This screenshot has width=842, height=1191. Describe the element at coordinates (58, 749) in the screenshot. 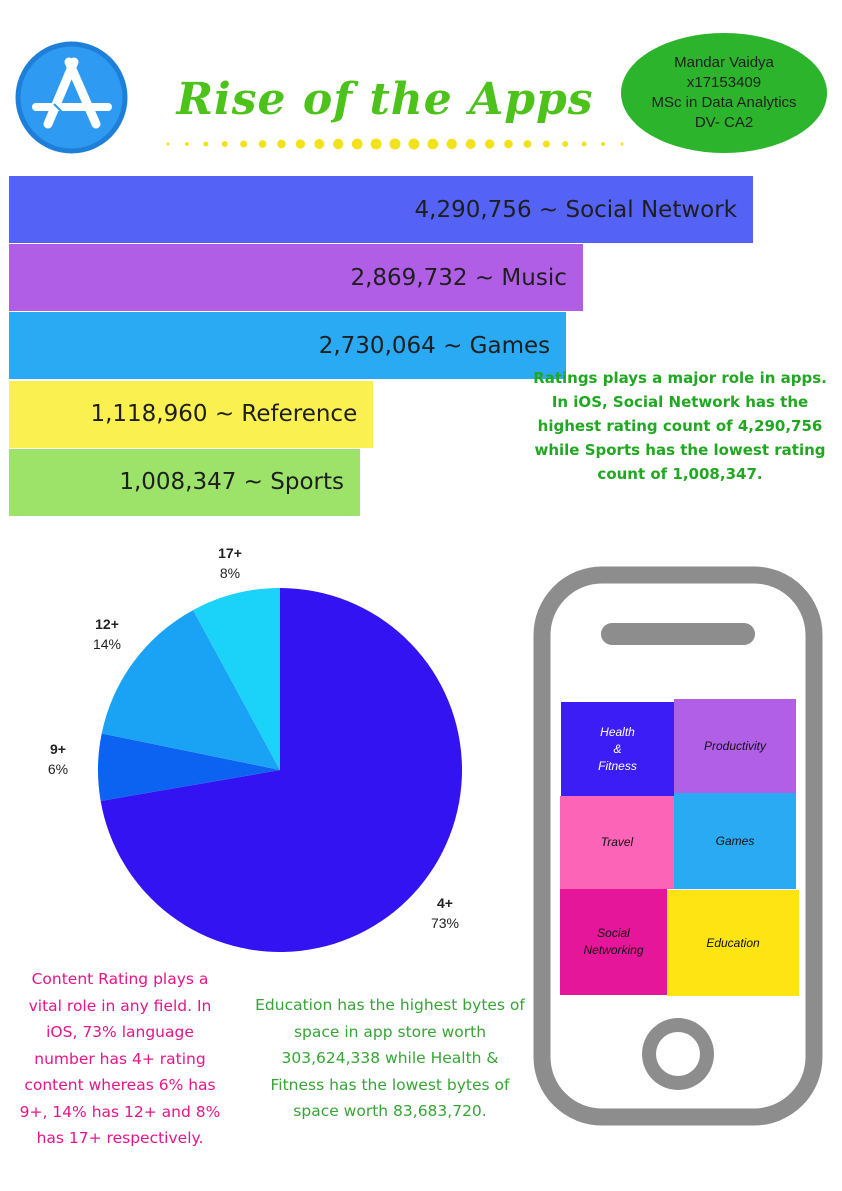

I see `pie-category-label: 9+` at that location.